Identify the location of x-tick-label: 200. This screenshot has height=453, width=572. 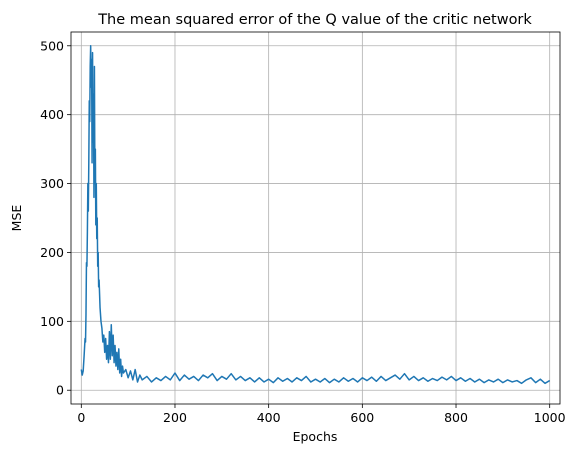
(175, 417).